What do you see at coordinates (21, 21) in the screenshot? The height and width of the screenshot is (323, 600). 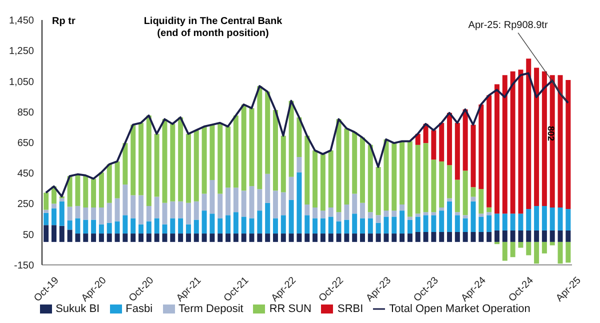 I see `y-tick-label: 1,450` at bounding box center [21, 21].